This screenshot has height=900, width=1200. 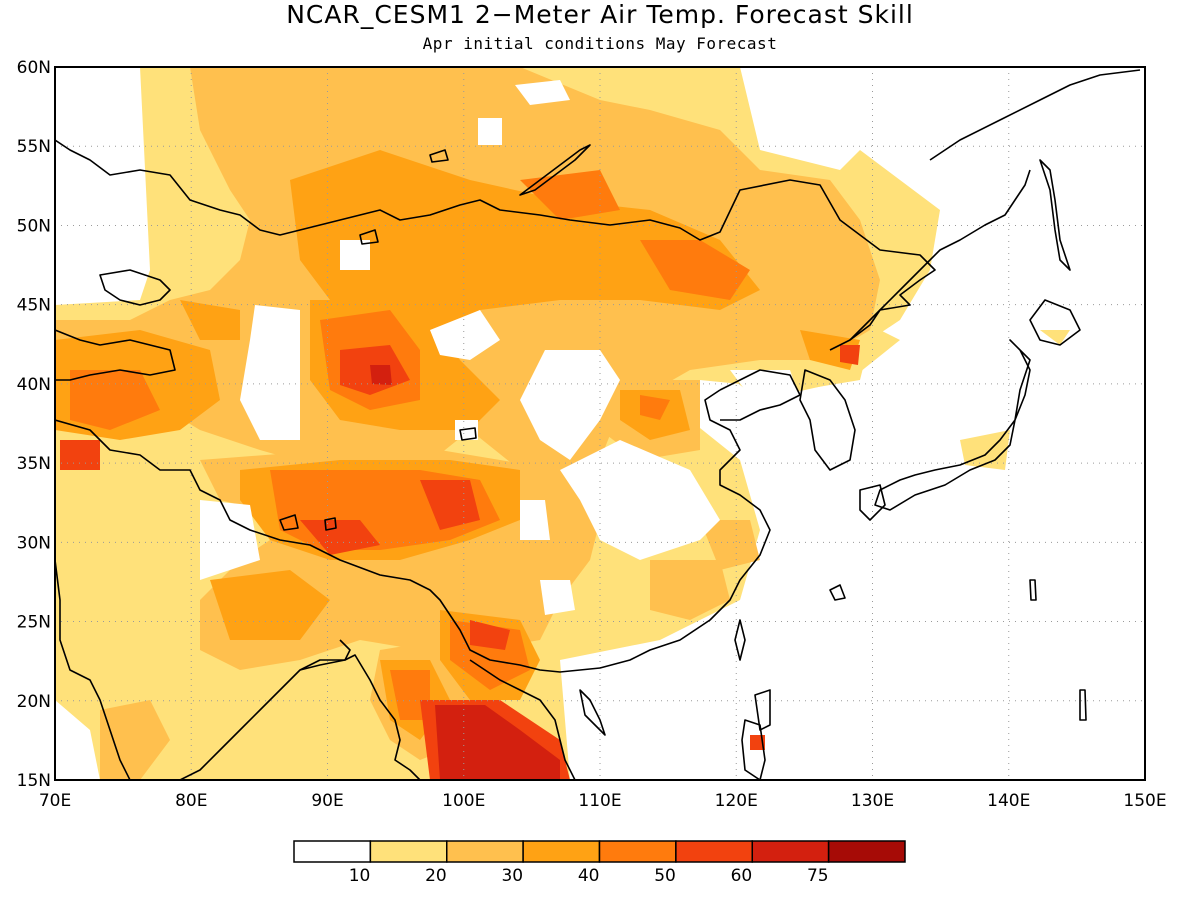 I want to click on lon-tick-label: 150E, so click(x=1144, y=801).